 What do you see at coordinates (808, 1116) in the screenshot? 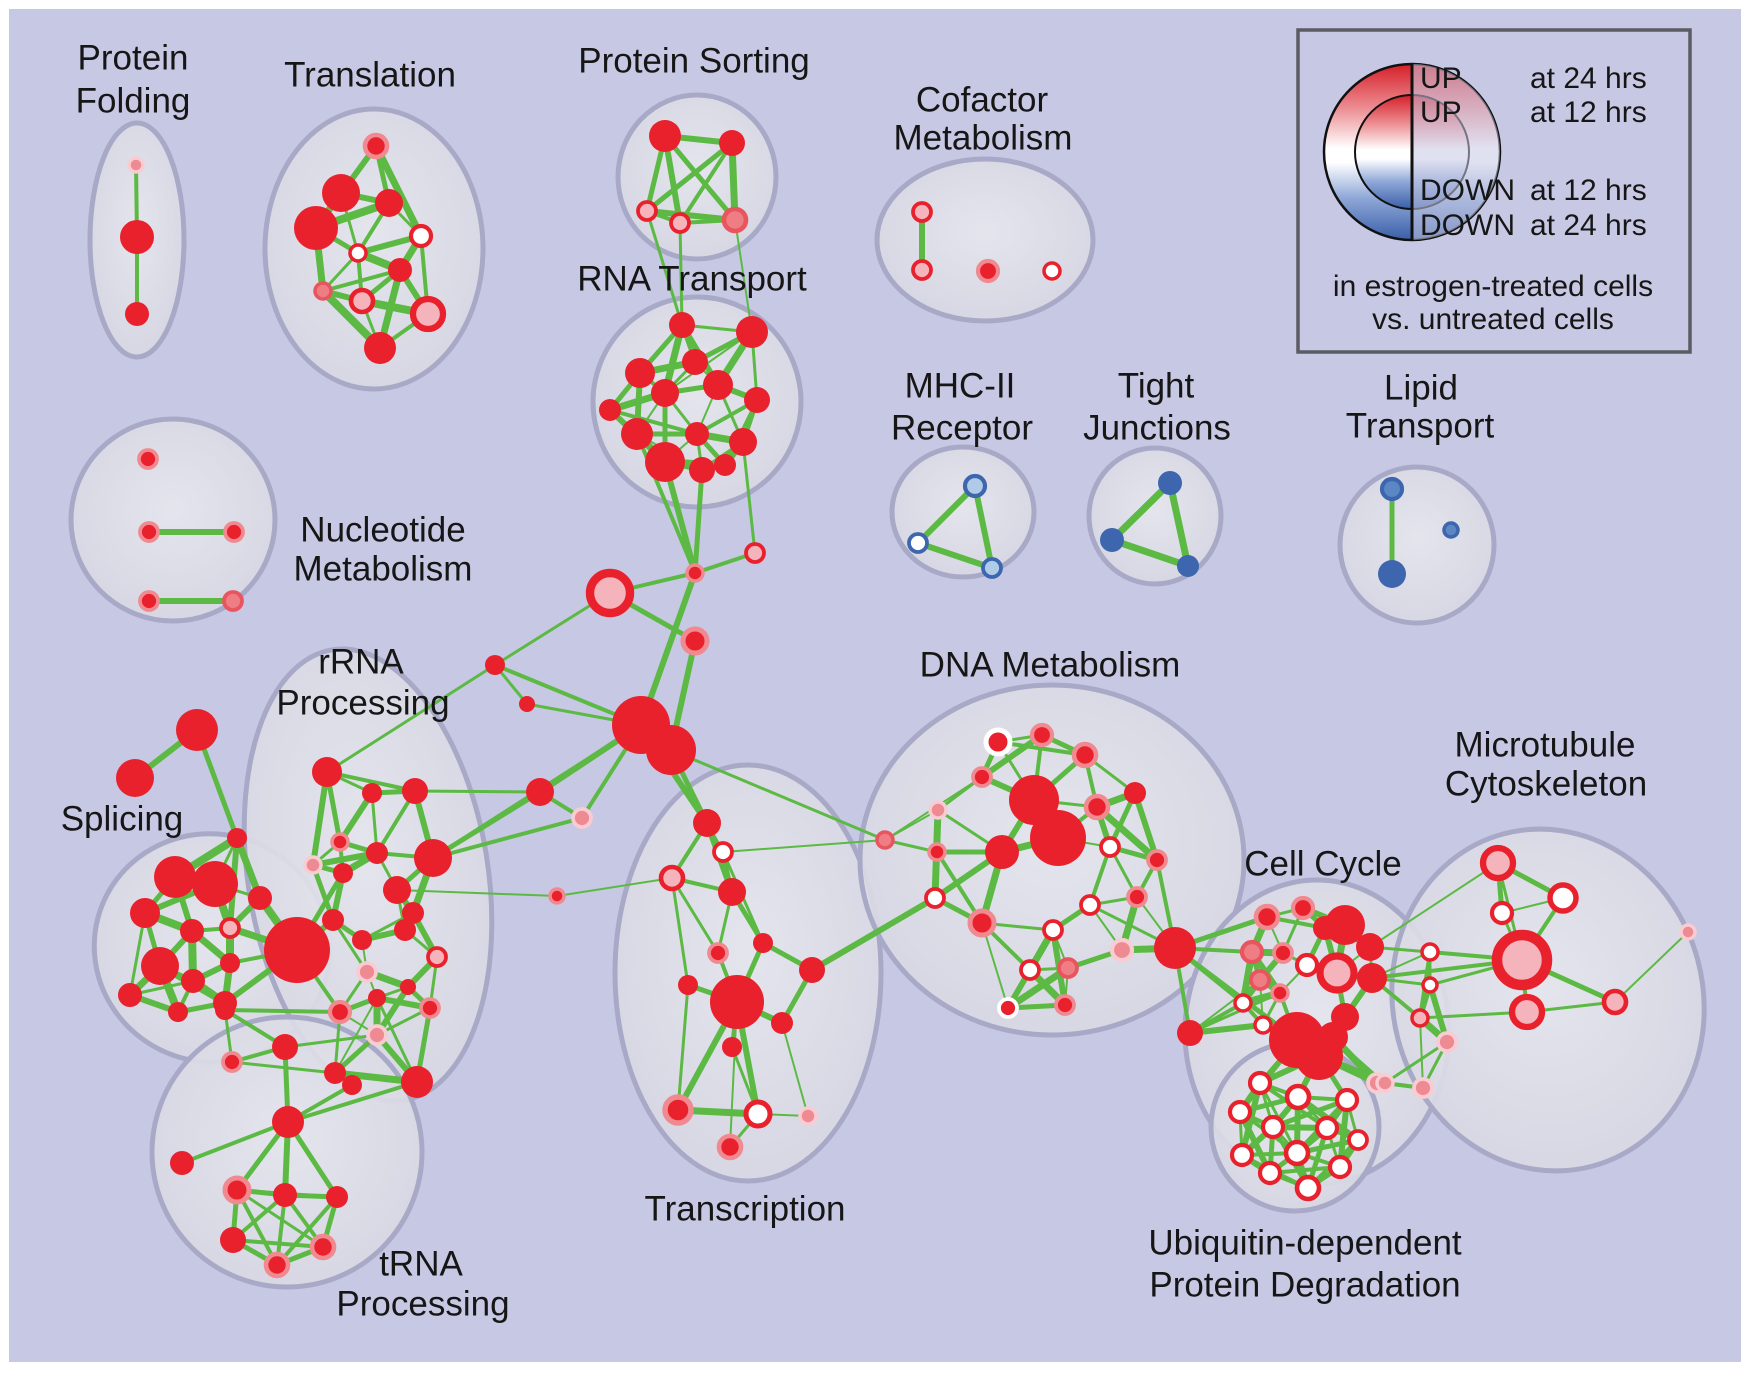
I see `node-ts-pp` at bounding box center [808, 1116].